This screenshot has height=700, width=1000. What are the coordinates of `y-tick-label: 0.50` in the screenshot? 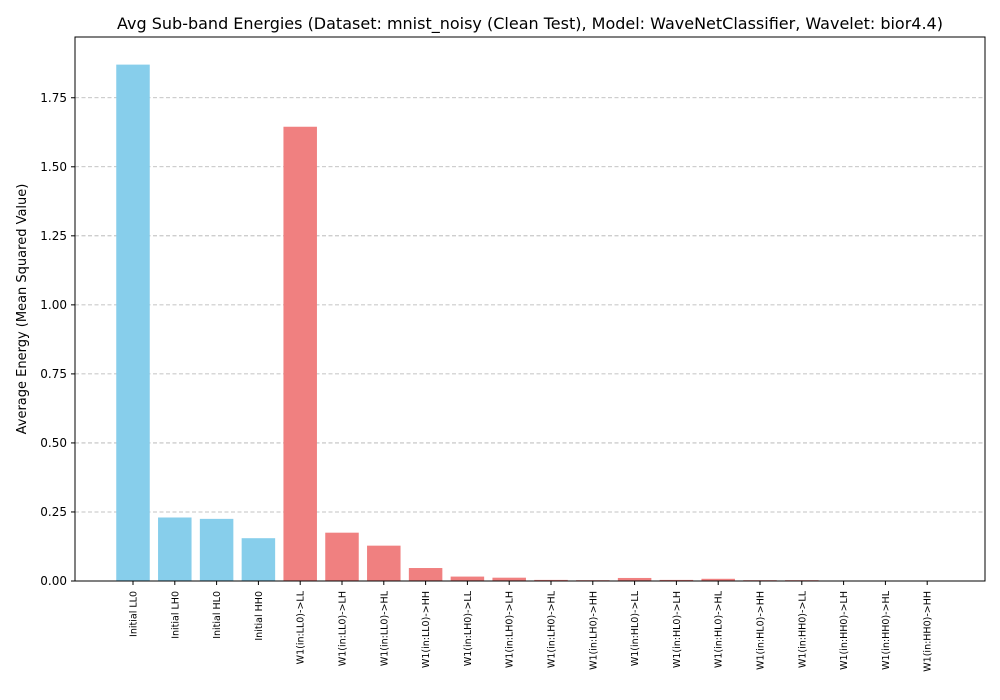 It's located at (53, 443).